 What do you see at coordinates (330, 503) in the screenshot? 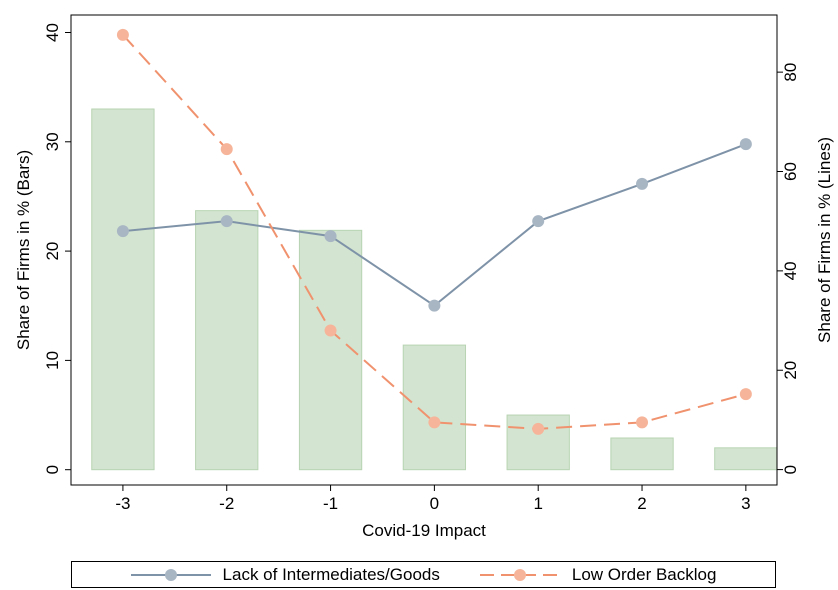
I see `x-tick-label-2: -1` at bounding box center [330, 503].